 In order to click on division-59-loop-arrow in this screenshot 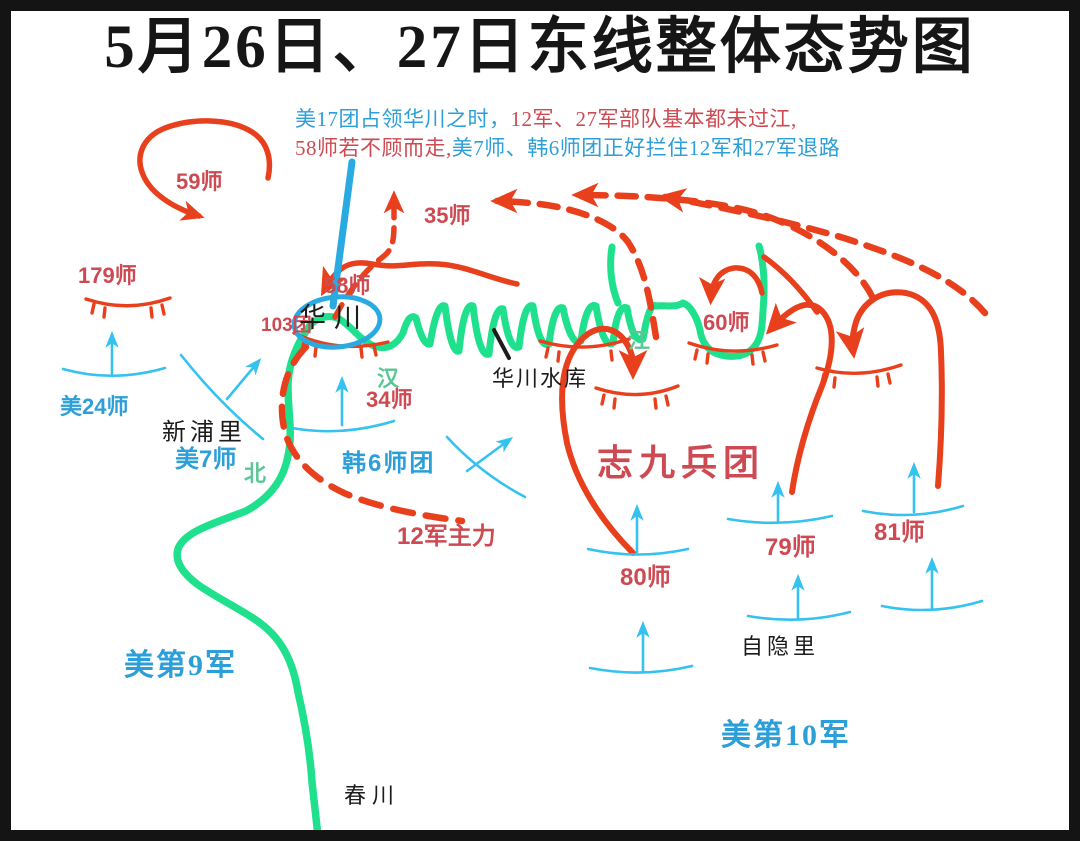, I will do `click(205, 169)`.